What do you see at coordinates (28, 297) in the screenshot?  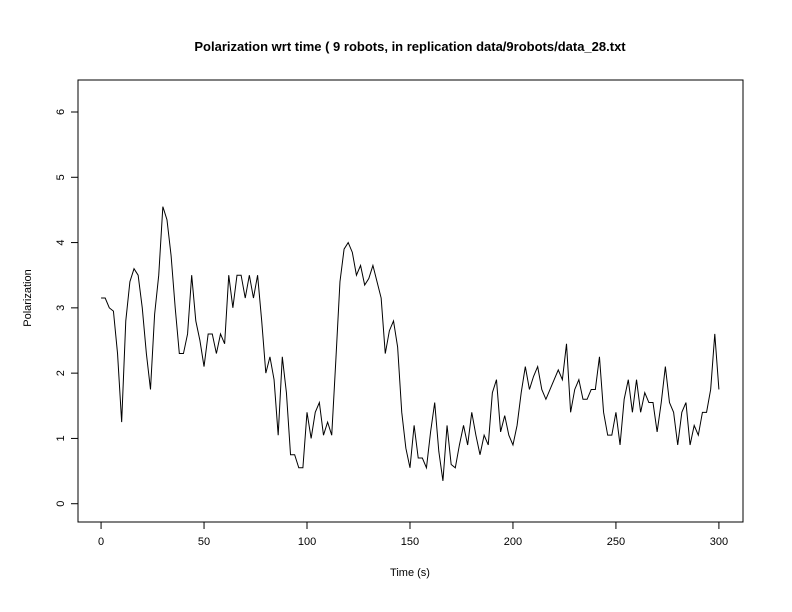 I see `y-axis-label: Polarization` at bounding box center [28, 297].